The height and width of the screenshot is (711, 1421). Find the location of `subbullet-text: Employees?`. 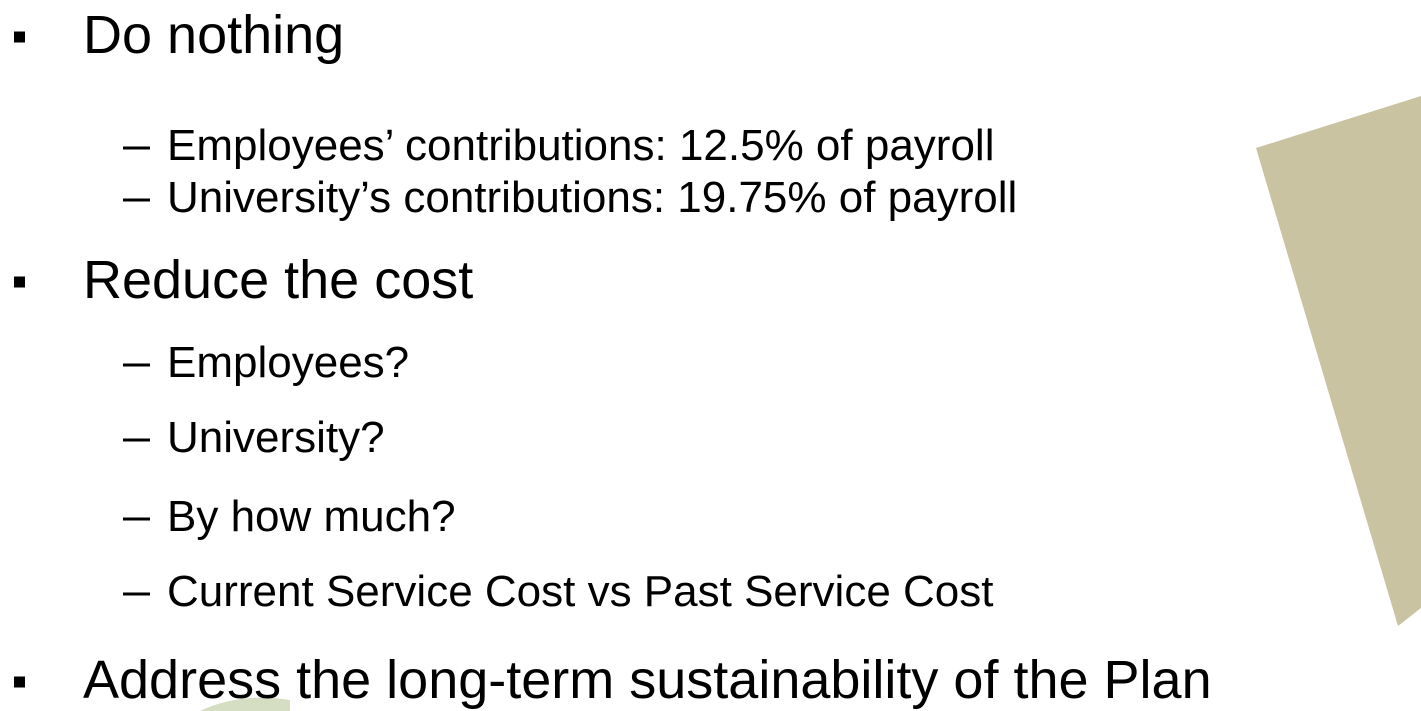

subbullet-text: Employees? is located at coordinates (288, 362).